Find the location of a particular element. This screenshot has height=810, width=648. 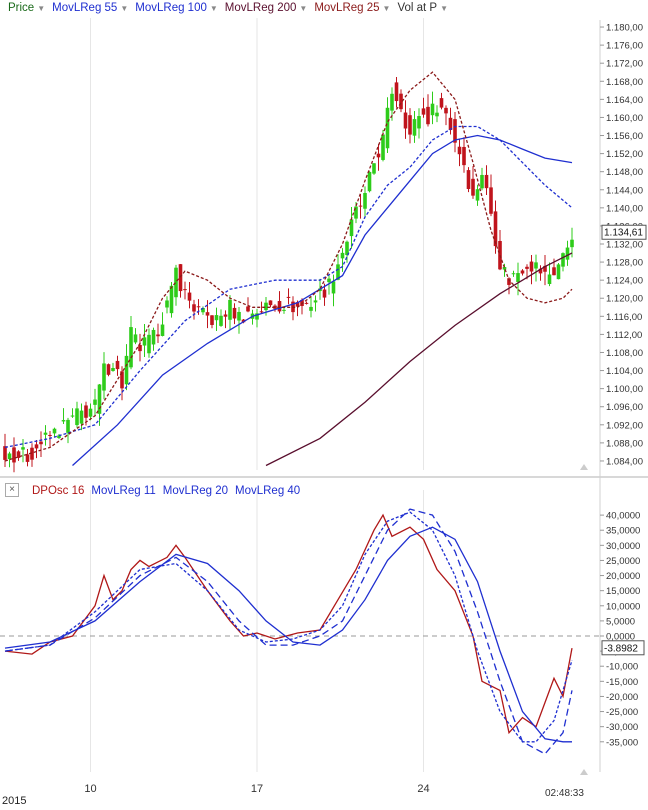

price-y-tick-label: 1.120,00 is located at coordinates (624, 299).